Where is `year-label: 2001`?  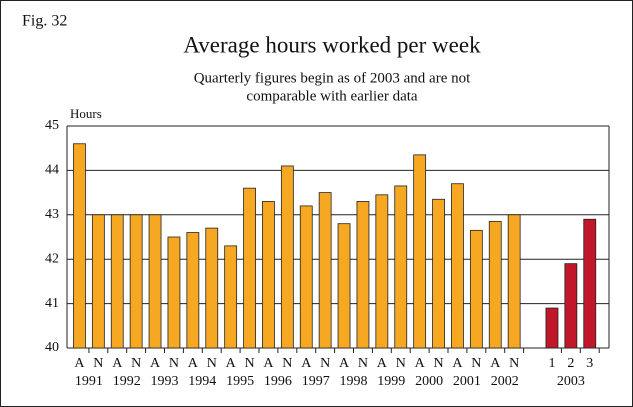 year-label: 2001 is located at coordinates (467, 381).